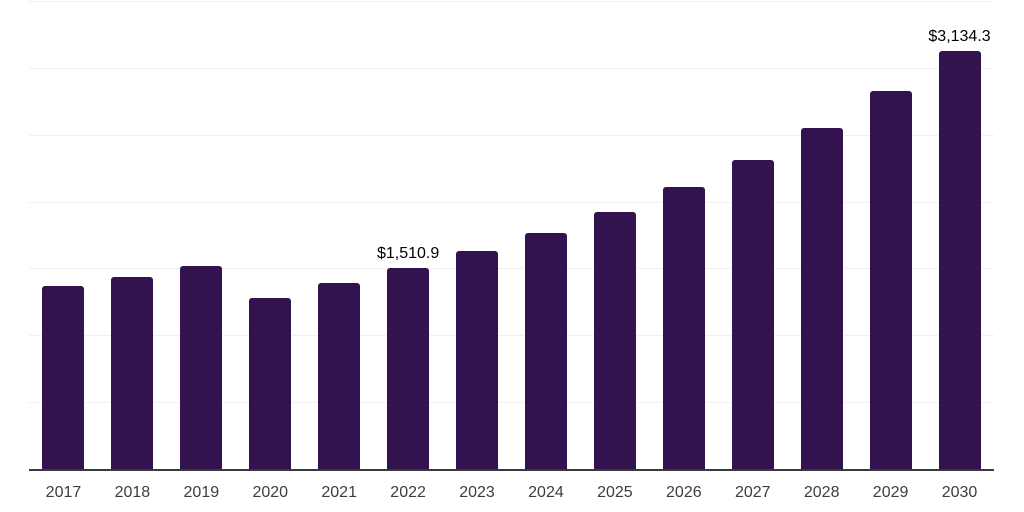 This screenshot has width=1024, height=512. Describe the element at coordinates (511, 202) in the screenshot. I see `gridline-2000` at that location.